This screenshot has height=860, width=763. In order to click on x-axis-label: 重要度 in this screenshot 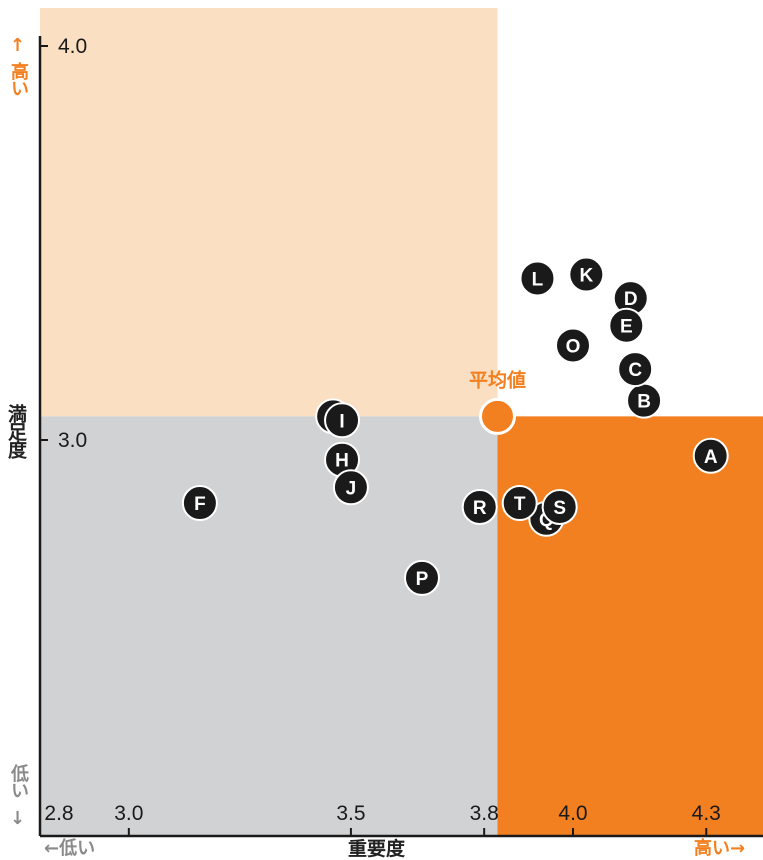, I will do `click(377, 849)`.